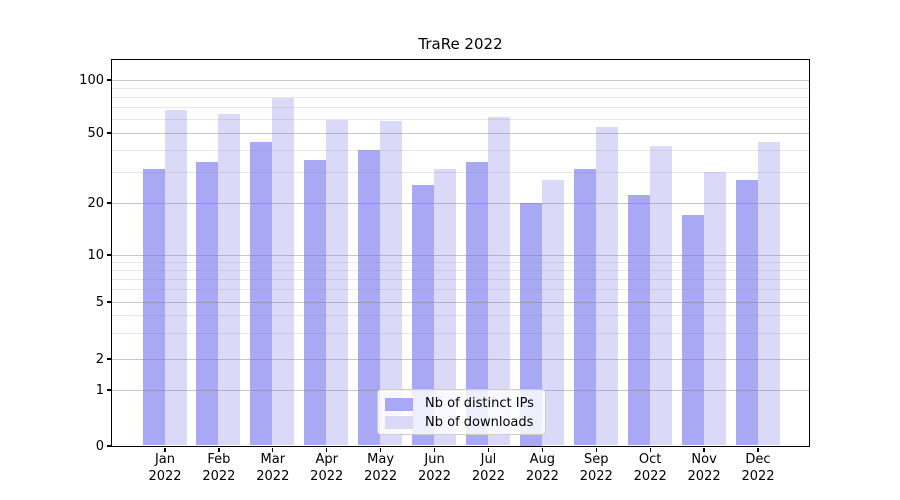  Describe the element at coordinates (99, 359) in the screenshot. I see `y-tick-label-2: 2` at that location.